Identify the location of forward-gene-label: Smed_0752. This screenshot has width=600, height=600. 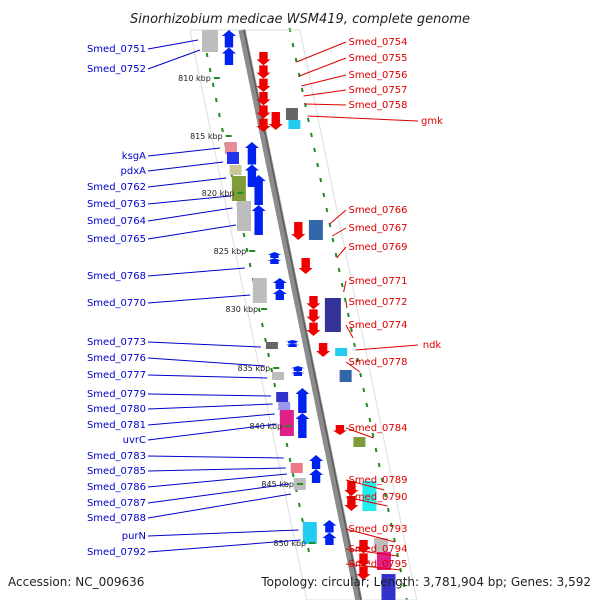
(116, 69).